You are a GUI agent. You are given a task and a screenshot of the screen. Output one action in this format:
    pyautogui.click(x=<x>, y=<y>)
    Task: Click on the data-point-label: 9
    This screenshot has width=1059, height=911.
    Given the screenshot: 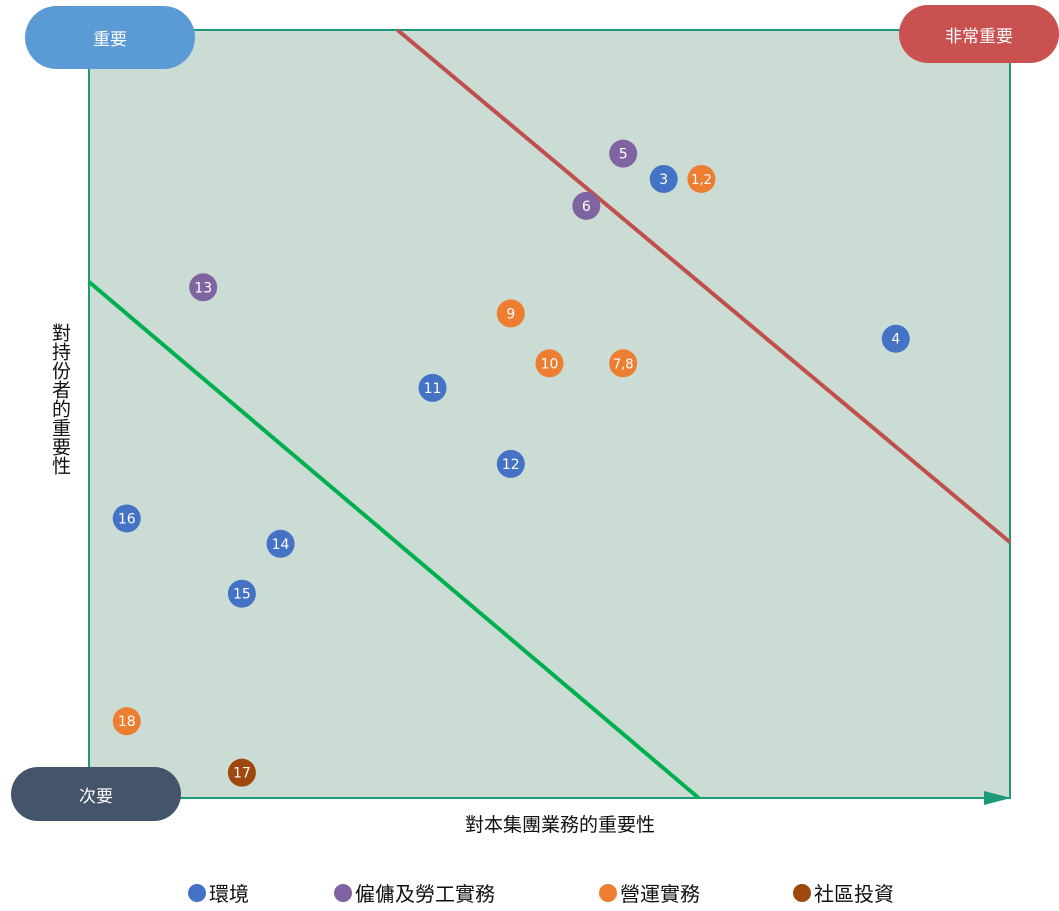 What is the action you would take?
    pyautogui.click(x=510, y=314)
    